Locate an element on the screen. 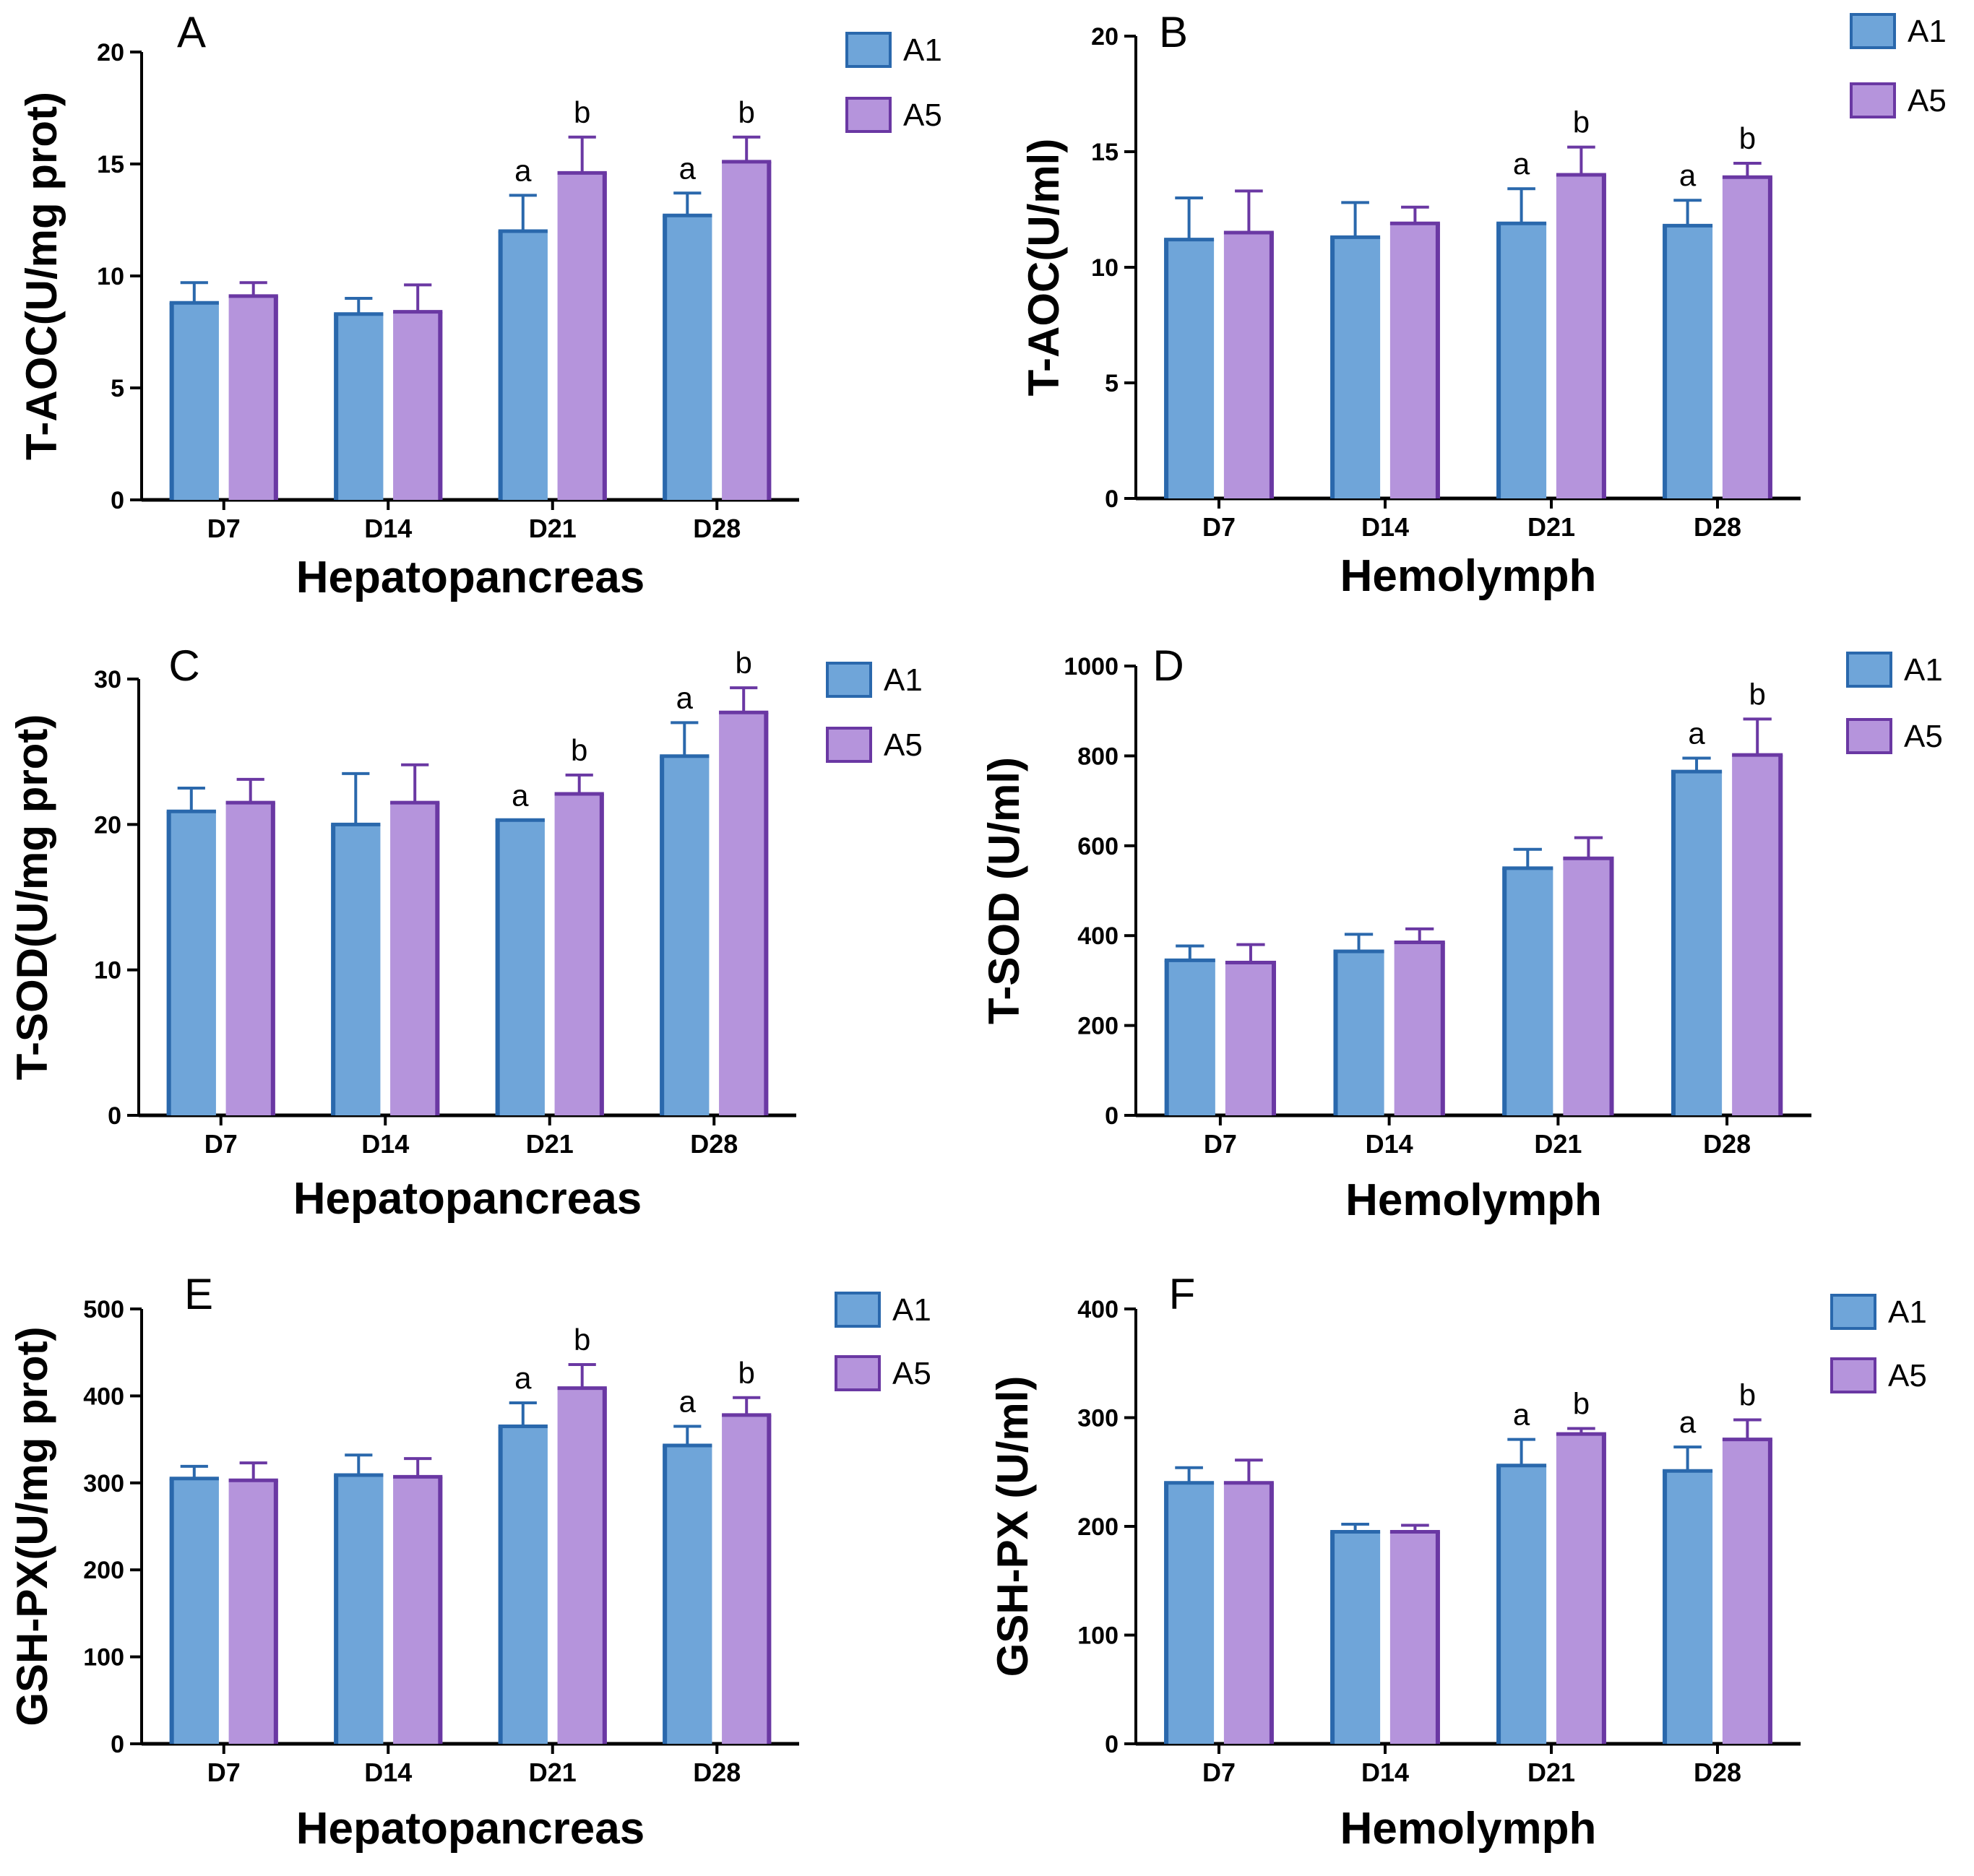  y-axis-label: T-SOD(U/mg prot) is located at coordinates (32, 897).